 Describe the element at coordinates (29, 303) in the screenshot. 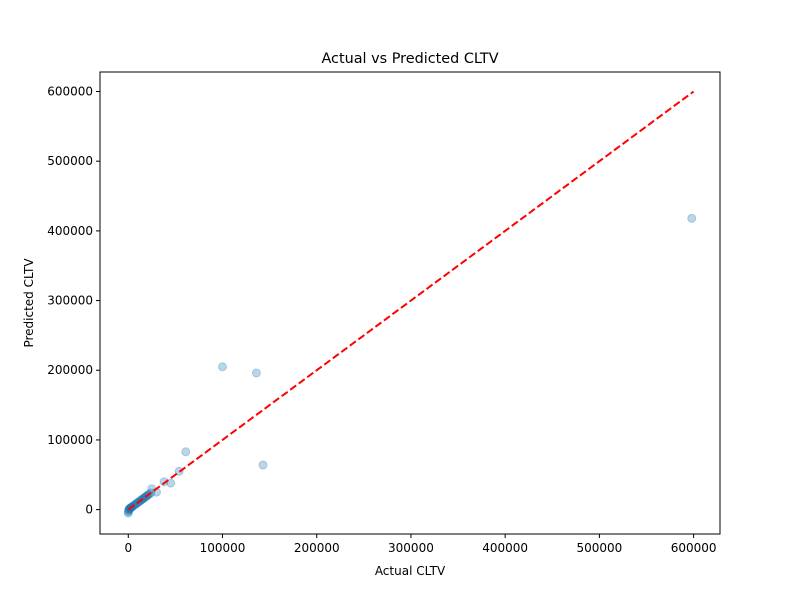

I see `y-axis-label: Predicted CLTV` at that location.